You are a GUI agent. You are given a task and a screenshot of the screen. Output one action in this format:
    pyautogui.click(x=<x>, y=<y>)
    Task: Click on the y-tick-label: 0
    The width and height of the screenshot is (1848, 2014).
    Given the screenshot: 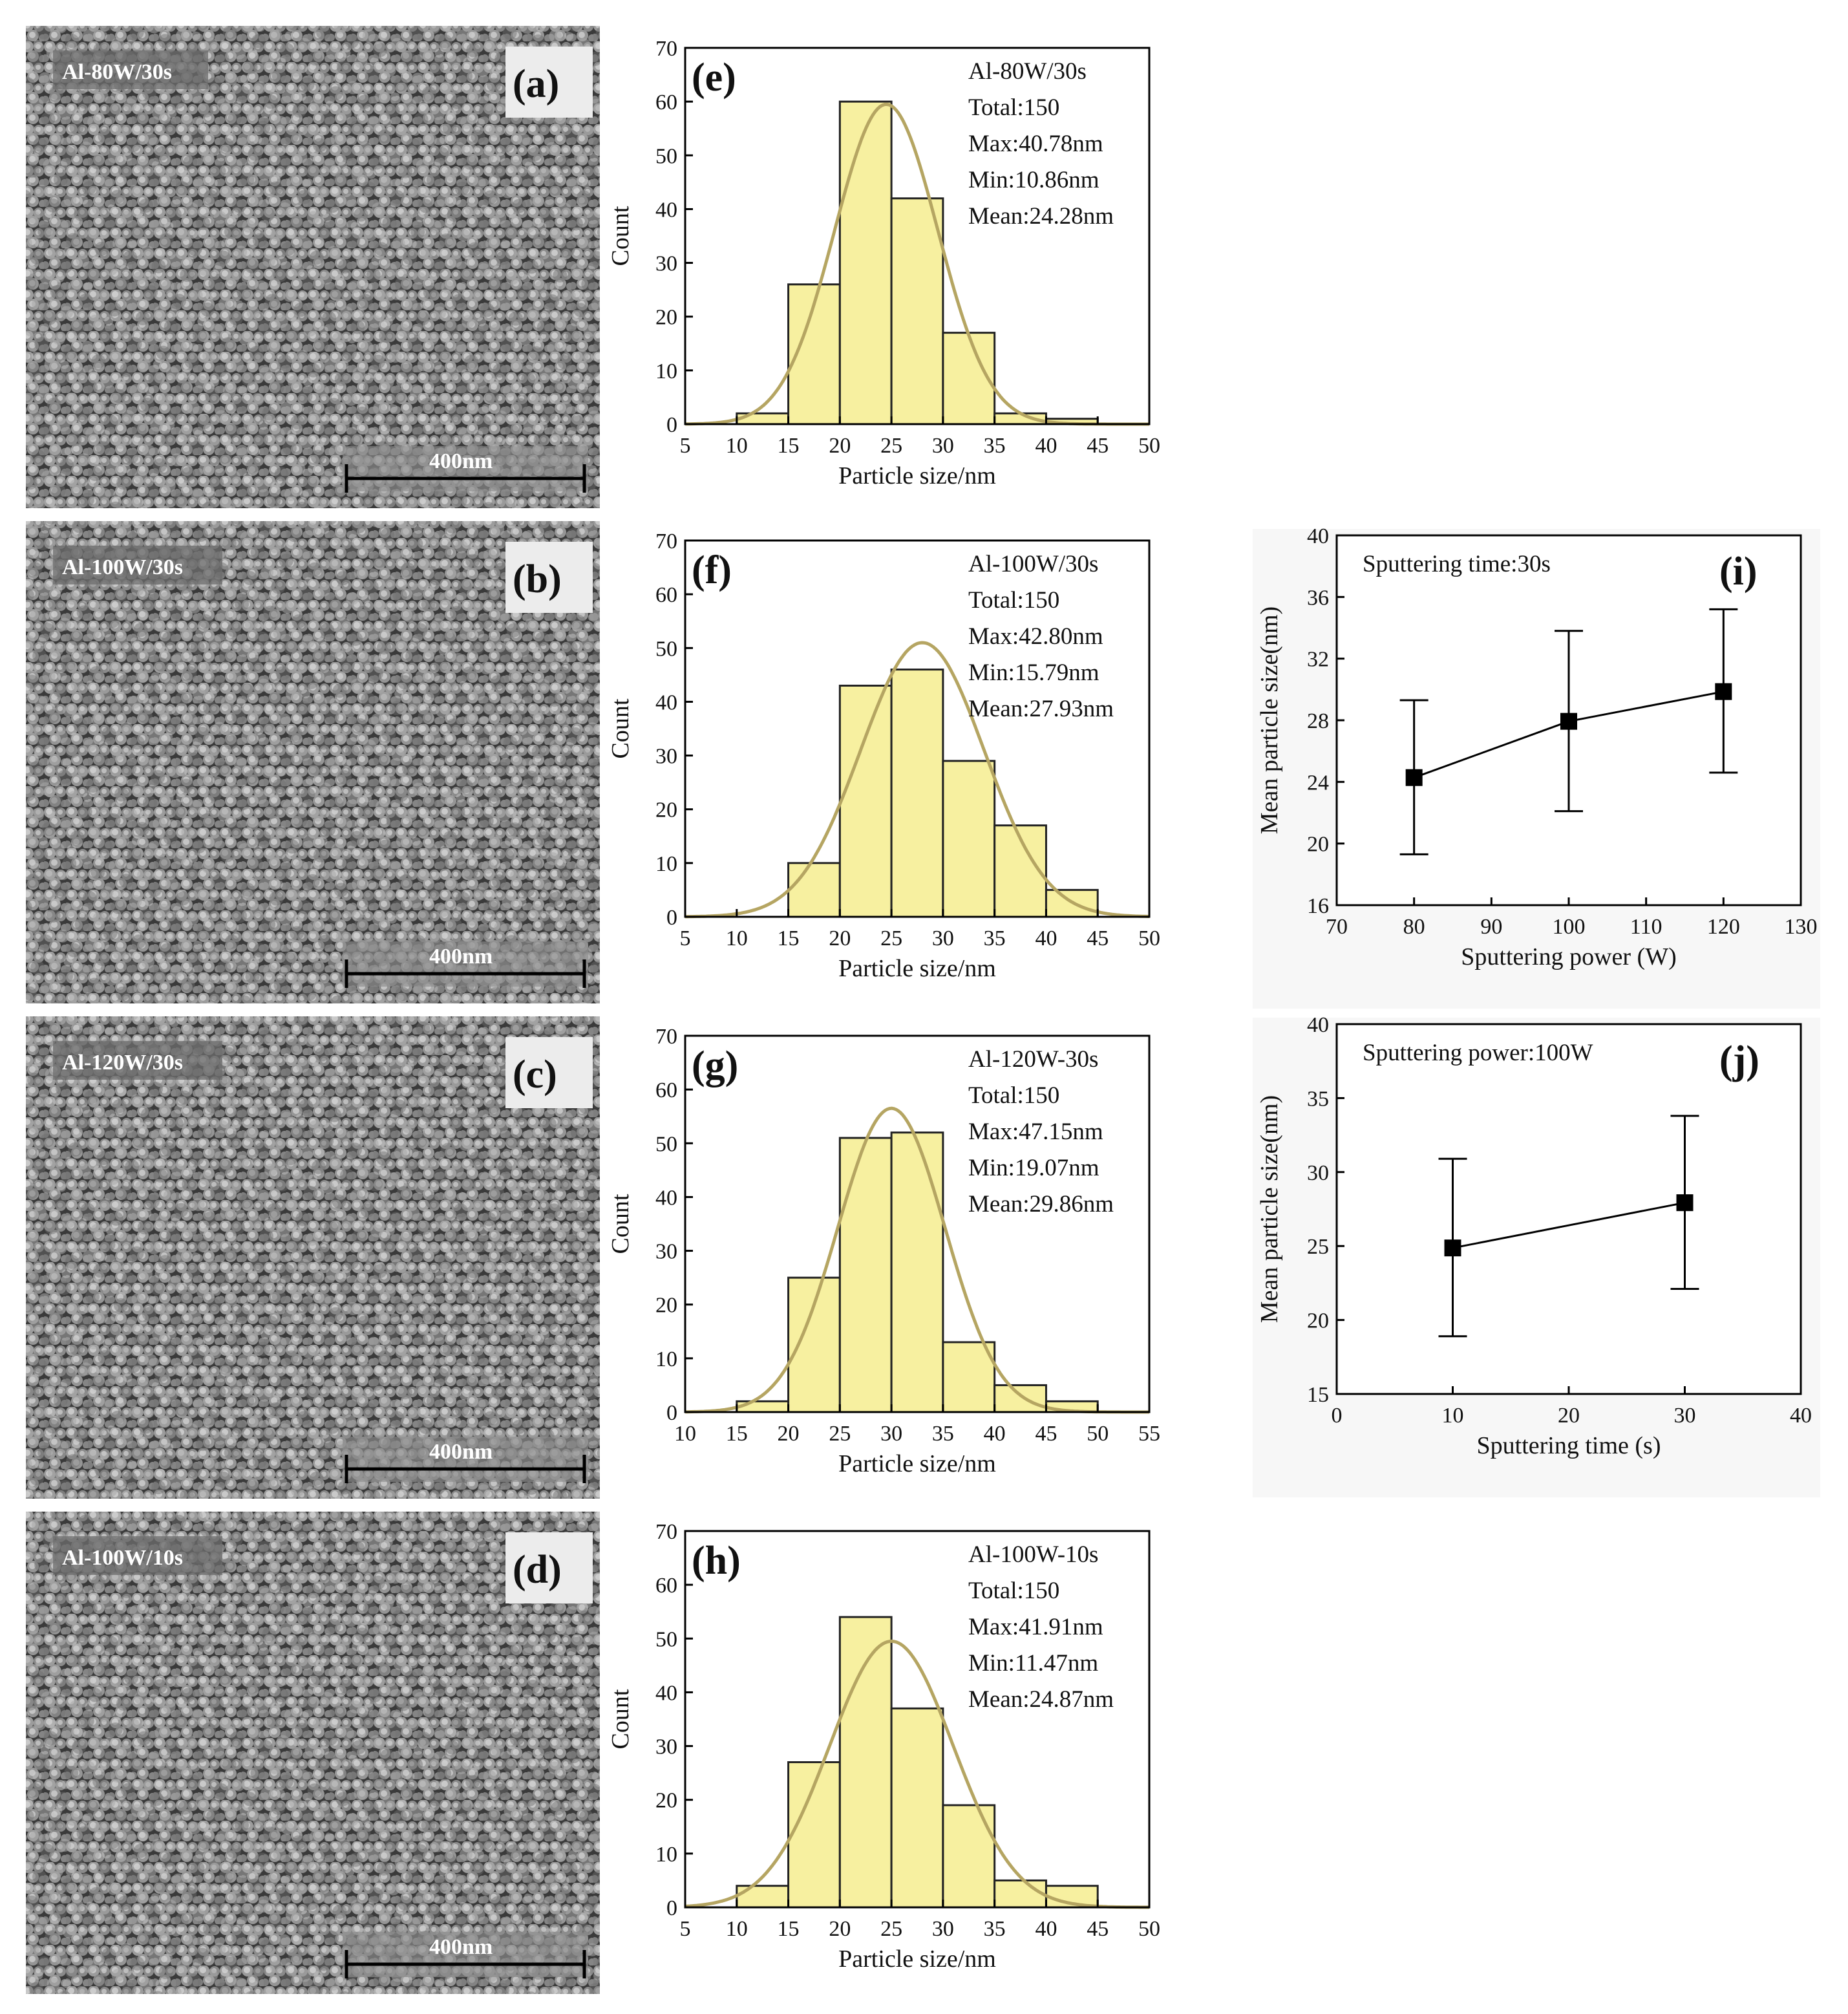 What is the action you would take?
    pyautogui.click(x=671, y=1908)
    